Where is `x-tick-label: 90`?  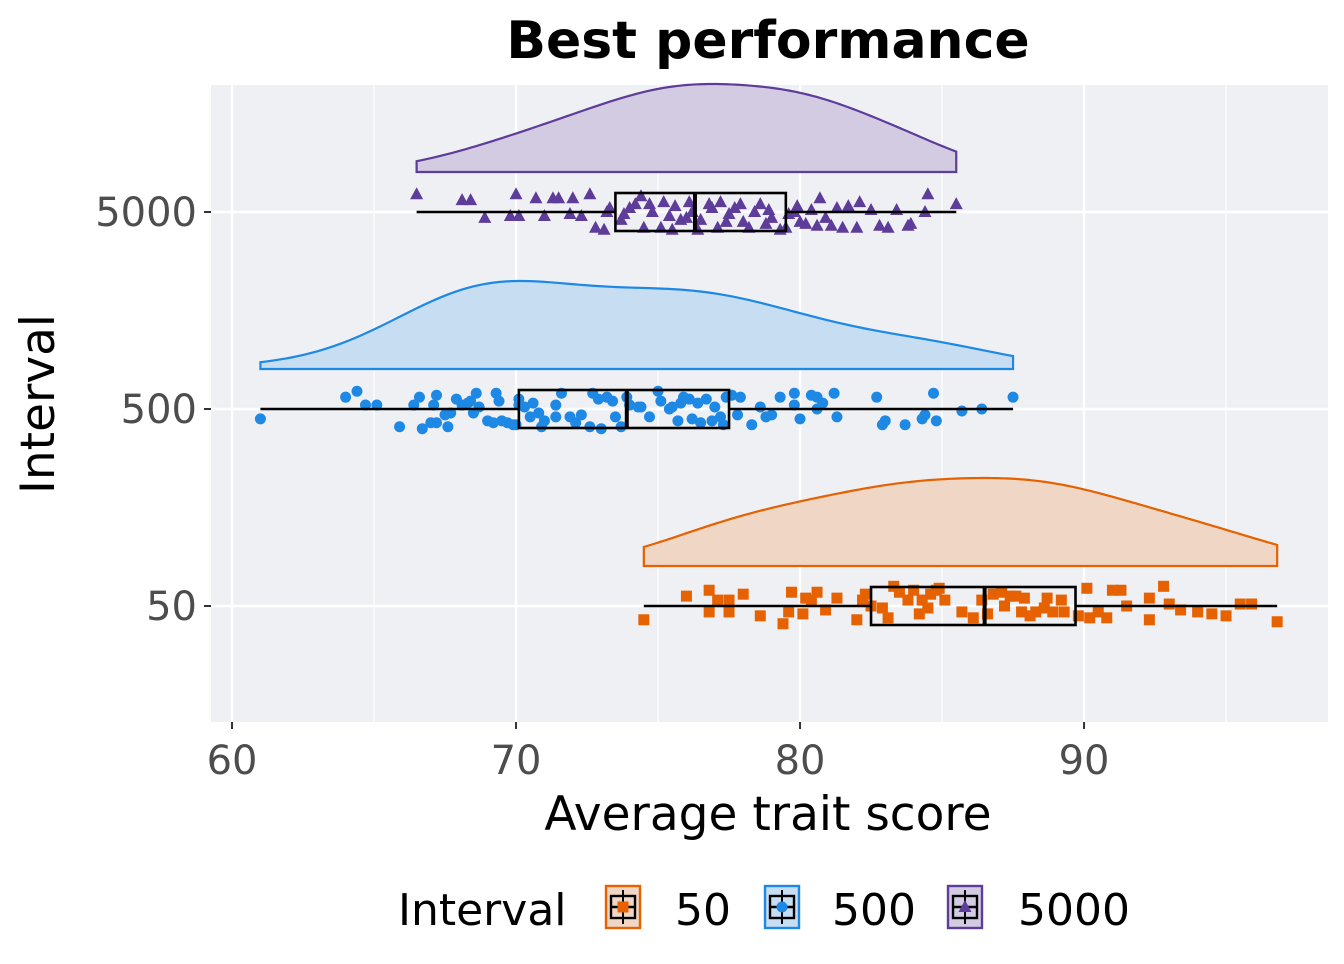
x-tick-label: 90 is located at coordinates (1084, 761).